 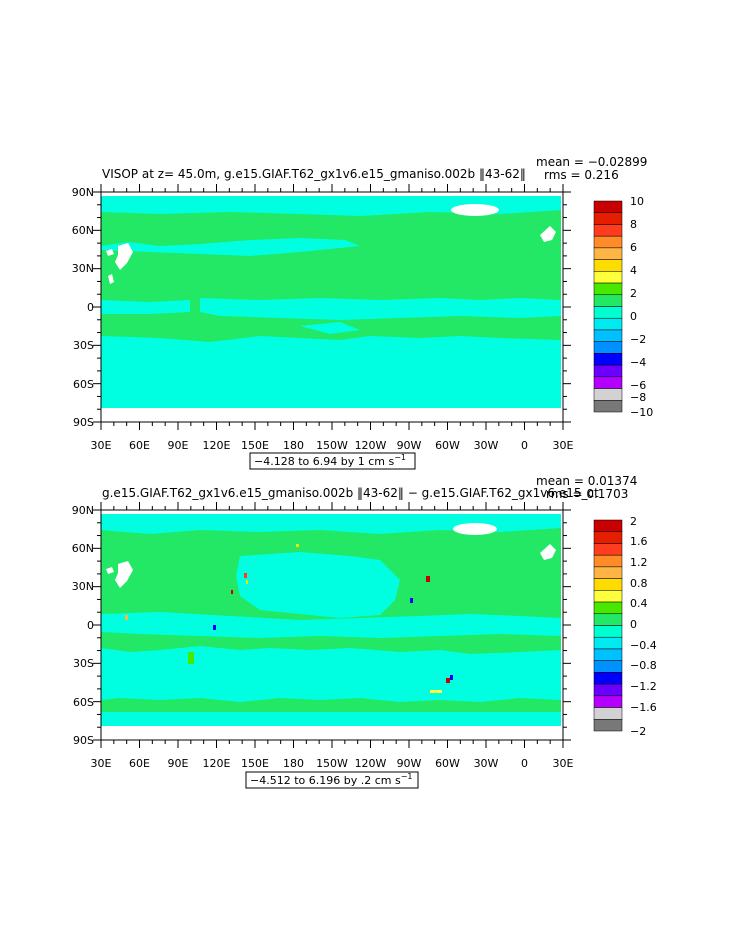 What do you see at coordinates (289, 618) in the screenshot?
I see `panel-2-anomaly-marks` at bounding box center [289, 618].